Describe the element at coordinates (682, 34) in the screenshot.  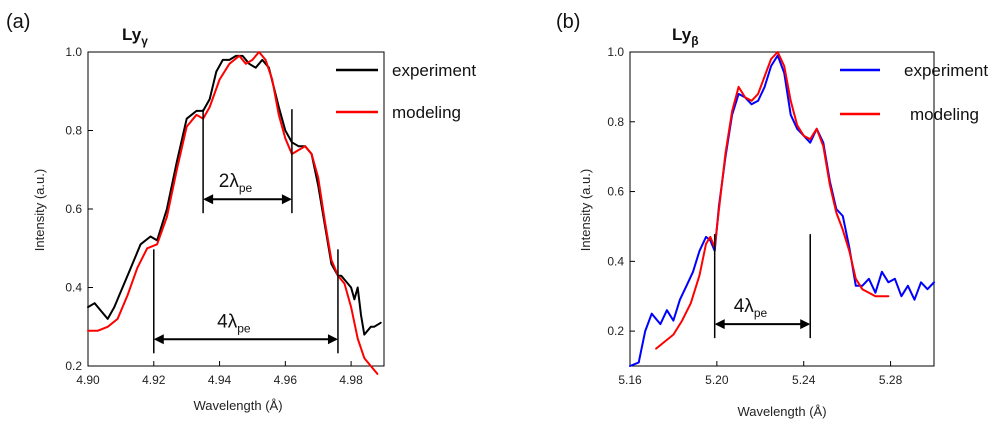
I see `panel-b-title-main: Ly` at that location.